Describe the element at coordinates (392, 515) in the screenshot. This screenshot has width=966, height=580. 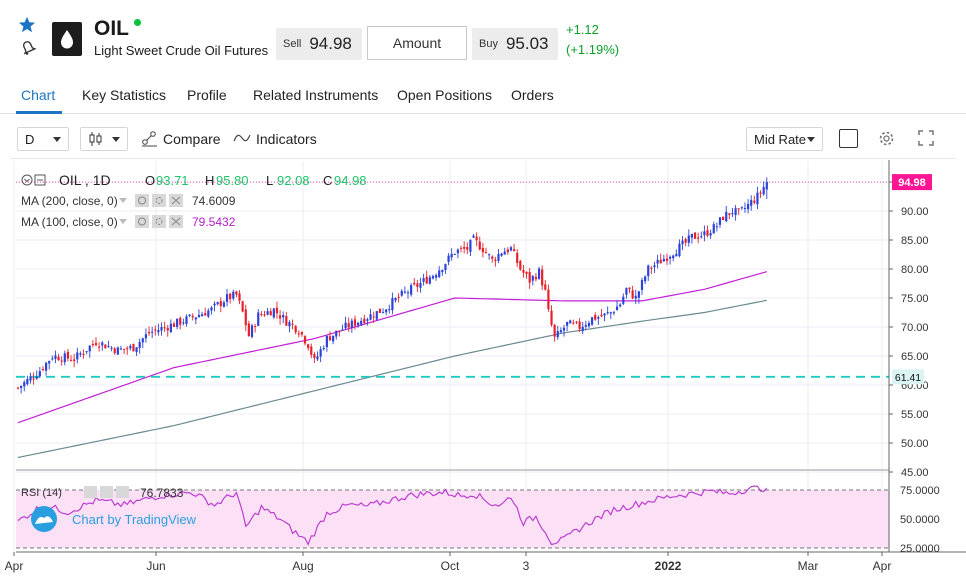
I see `rsi-line` at that location.